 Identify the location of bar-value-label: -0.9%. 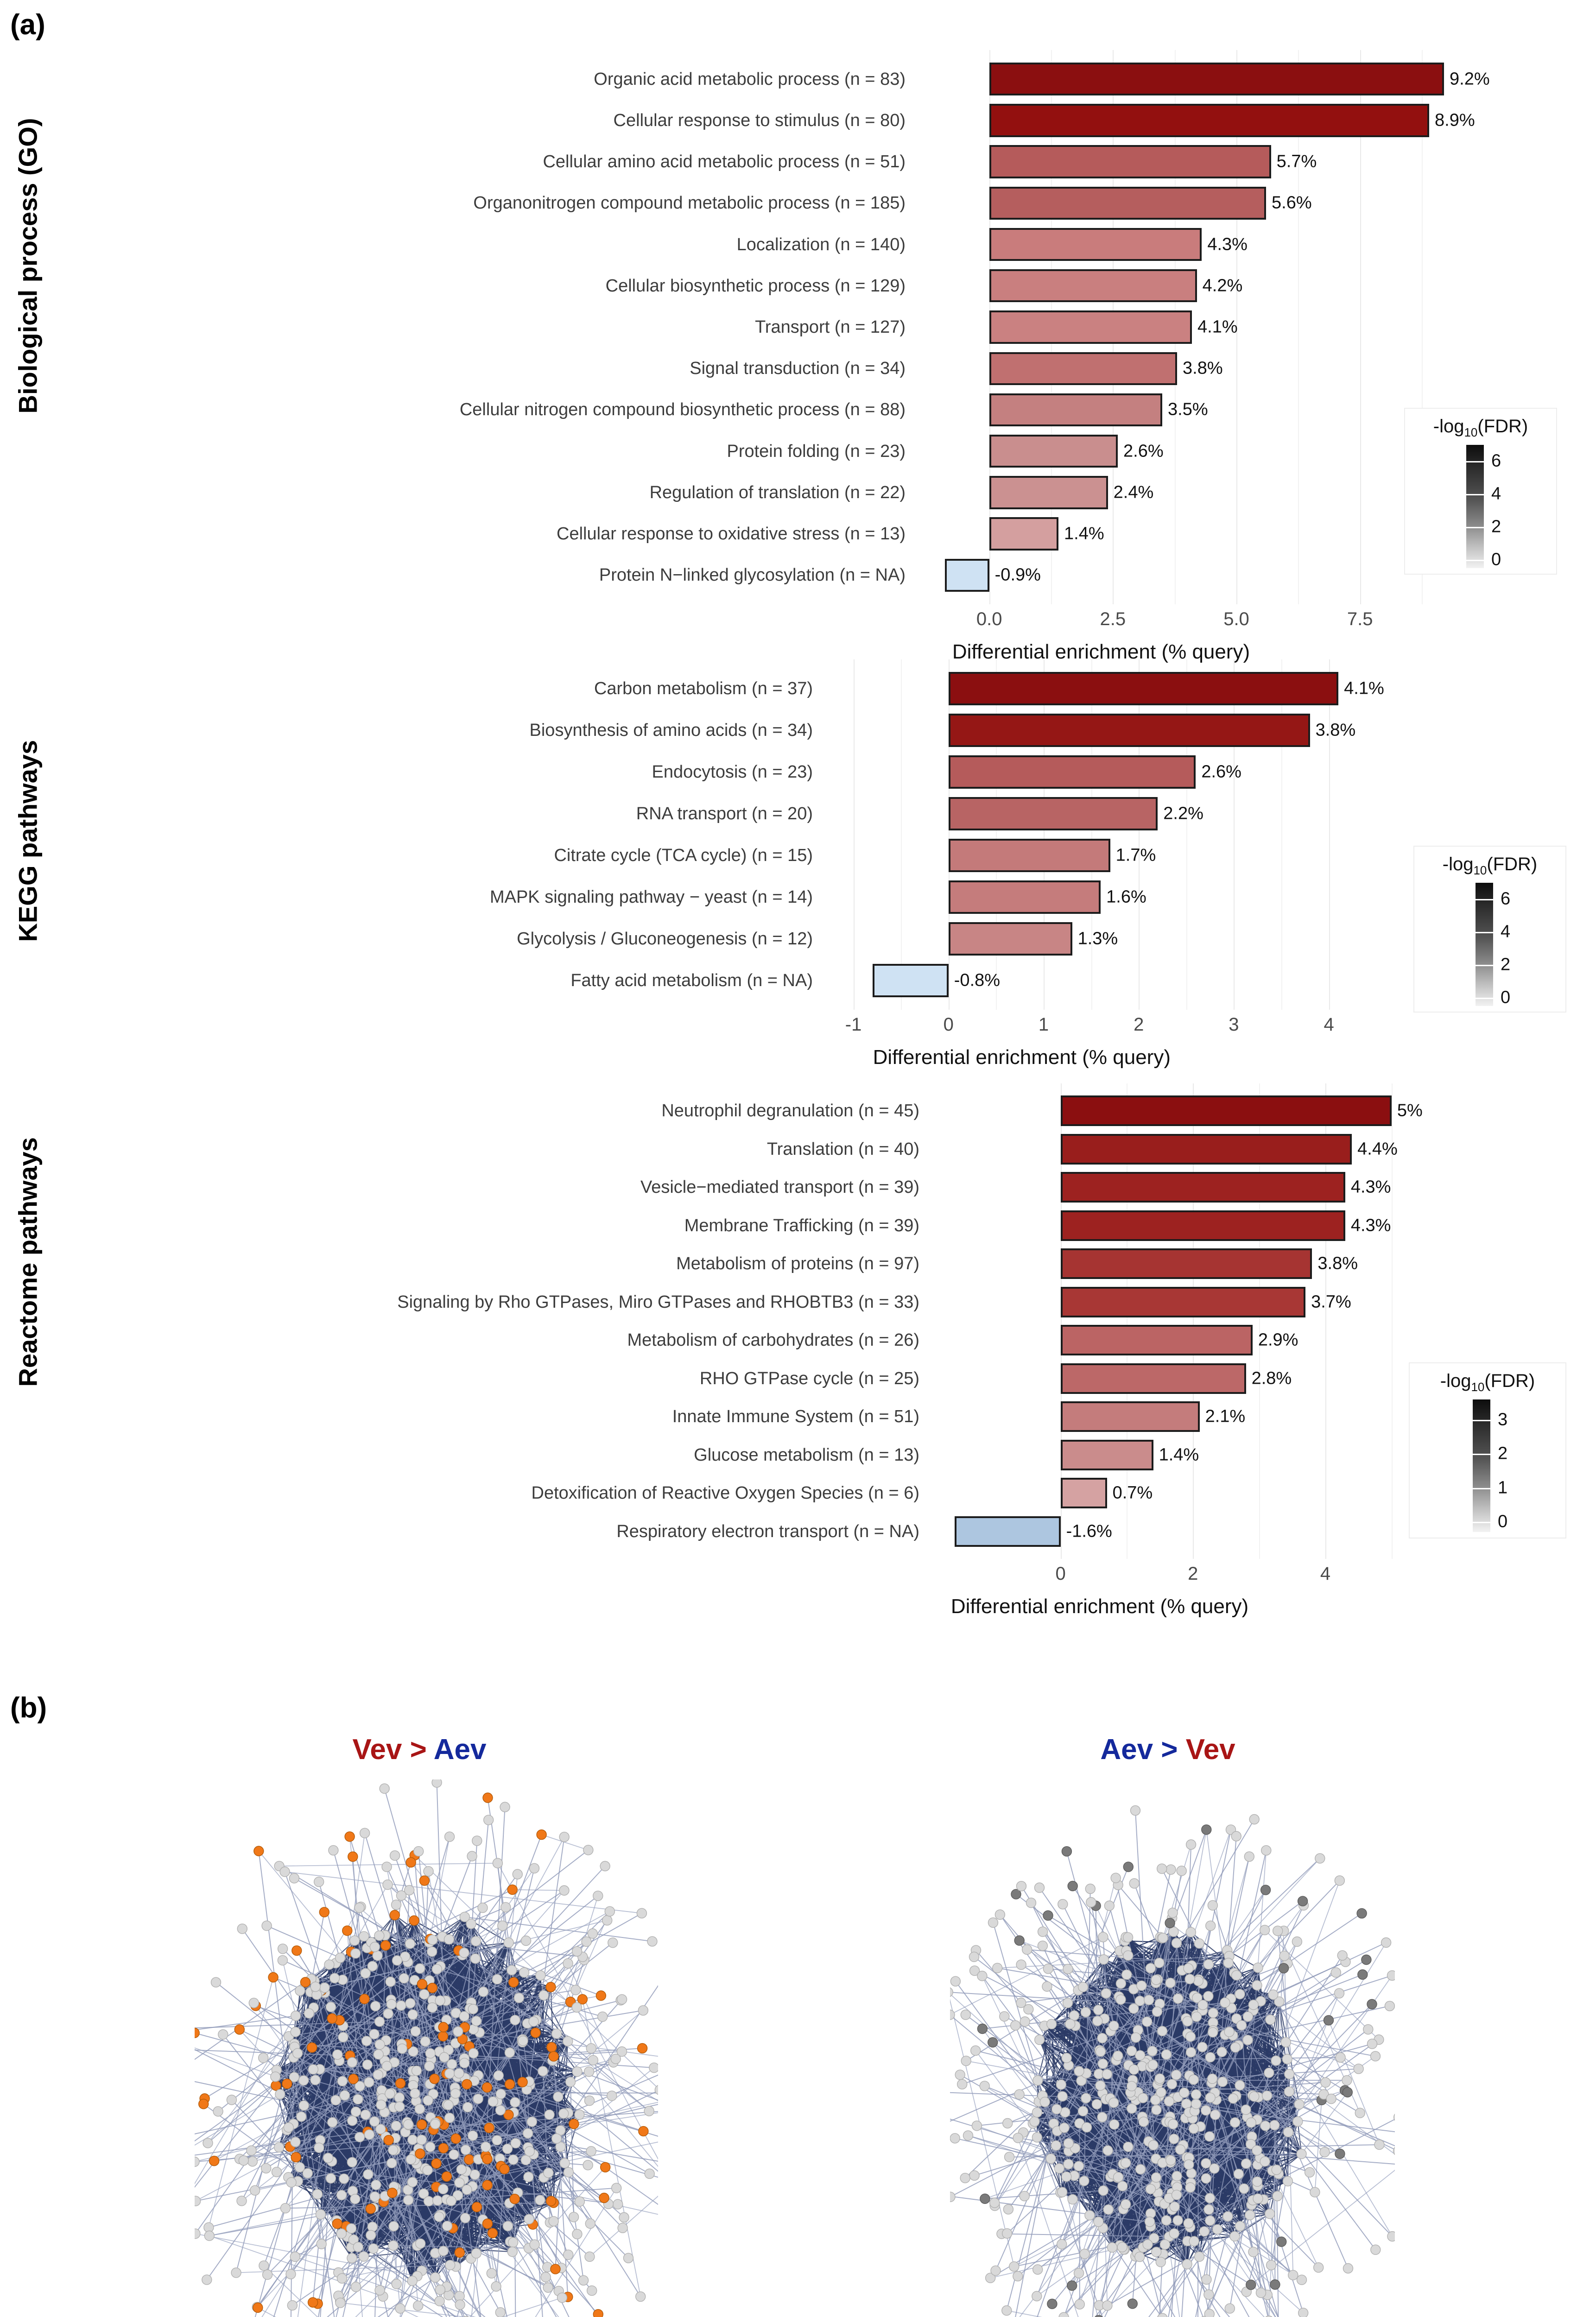
(1017, 575).